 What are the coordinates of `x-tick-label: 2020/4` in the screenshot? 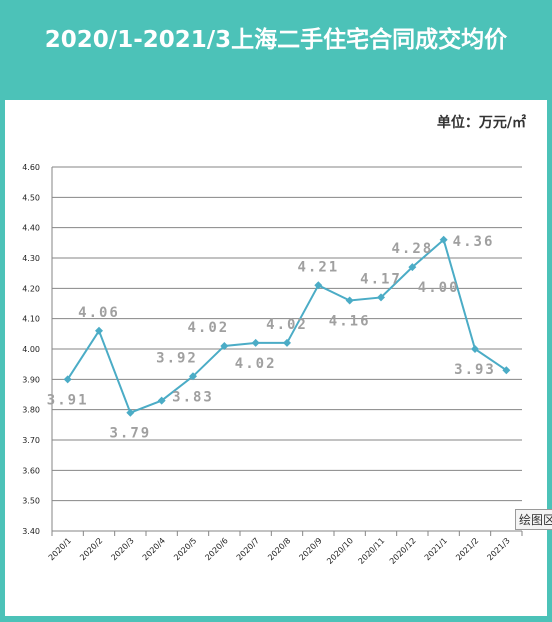 It's located at (154, 549).